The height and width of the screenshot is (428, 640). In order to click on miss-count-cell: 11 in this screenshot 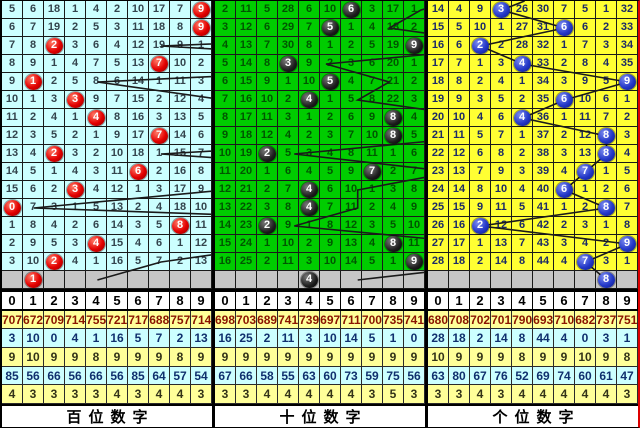, I will do `click(225, 172)`.